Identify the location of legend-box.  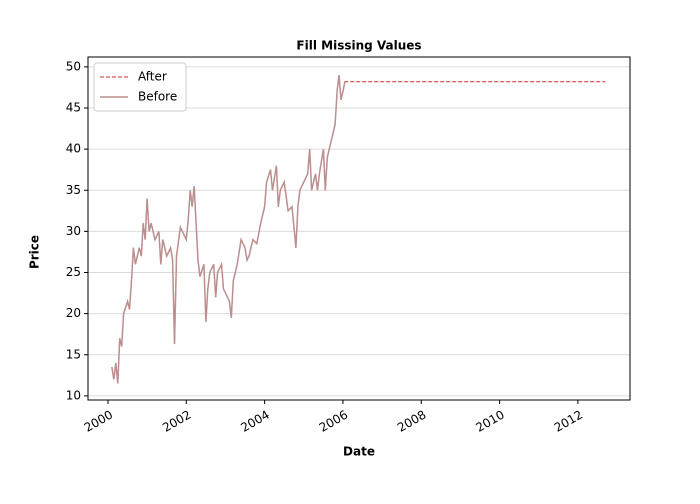
(140, 87).